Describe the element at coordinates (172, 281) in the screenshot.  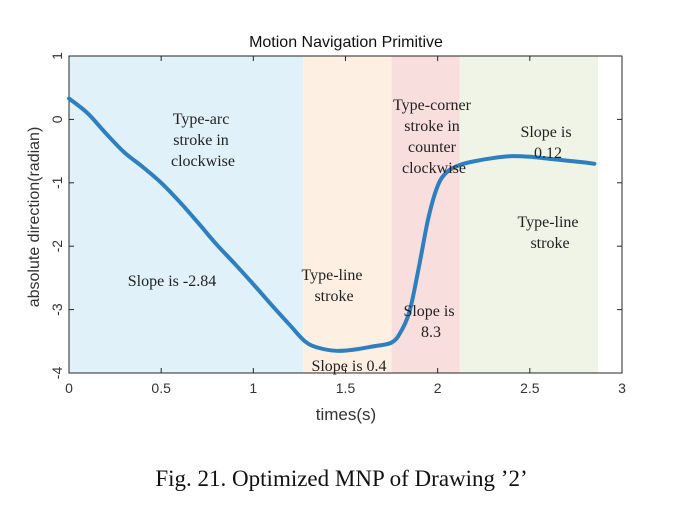
I see `arc-slope-annotation: Slope is -2.84` at that location.